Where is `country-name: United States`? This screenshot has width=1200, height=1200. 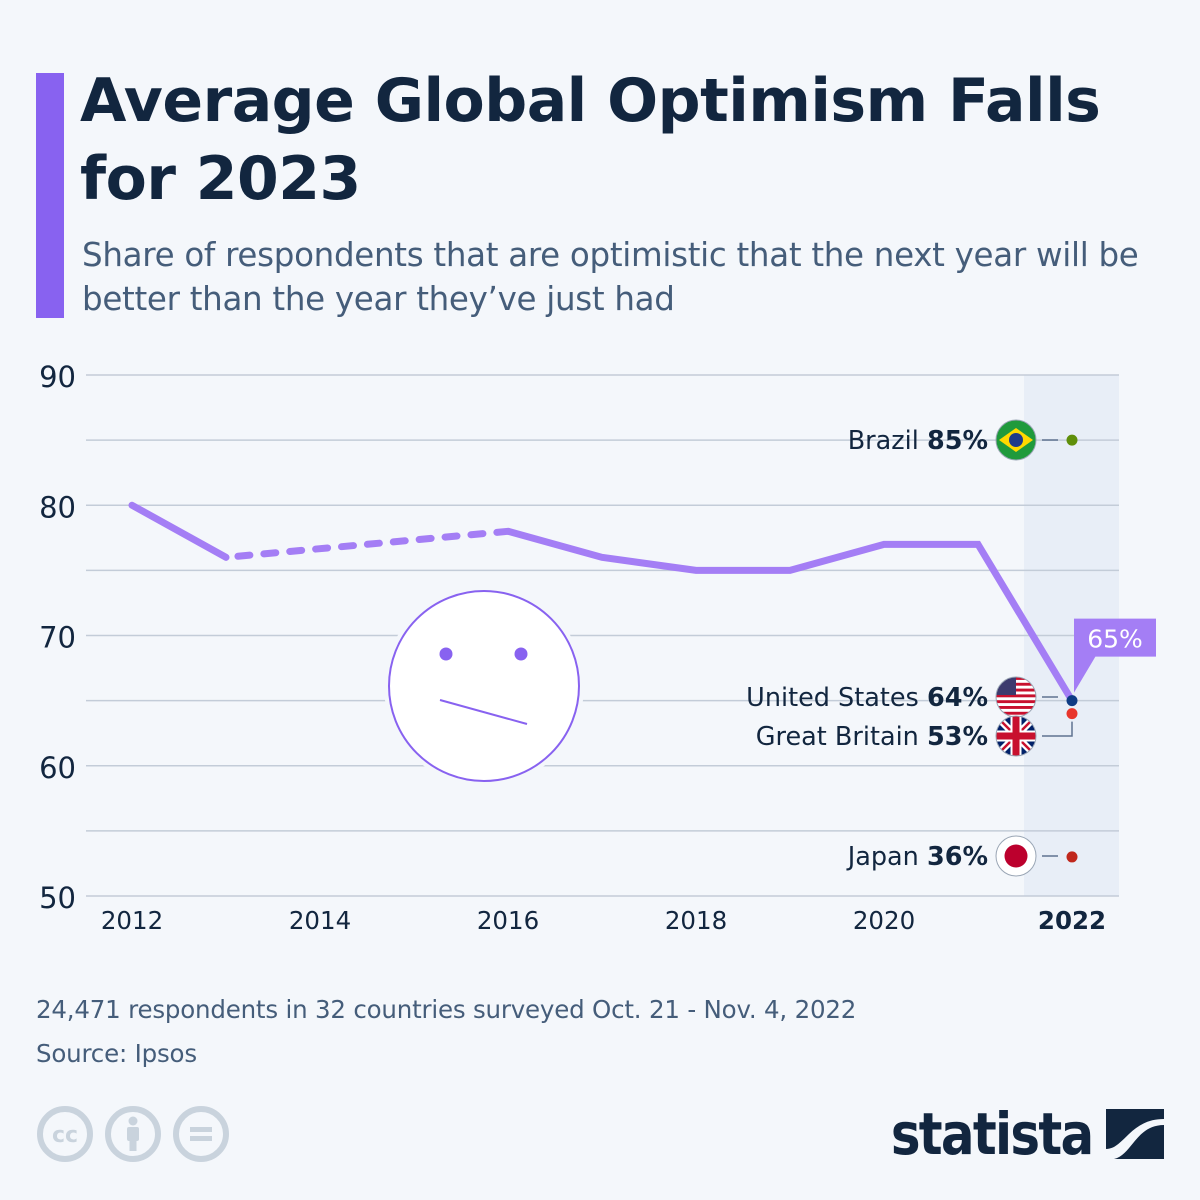
country-name: United States is located at coordinates (836, 698).